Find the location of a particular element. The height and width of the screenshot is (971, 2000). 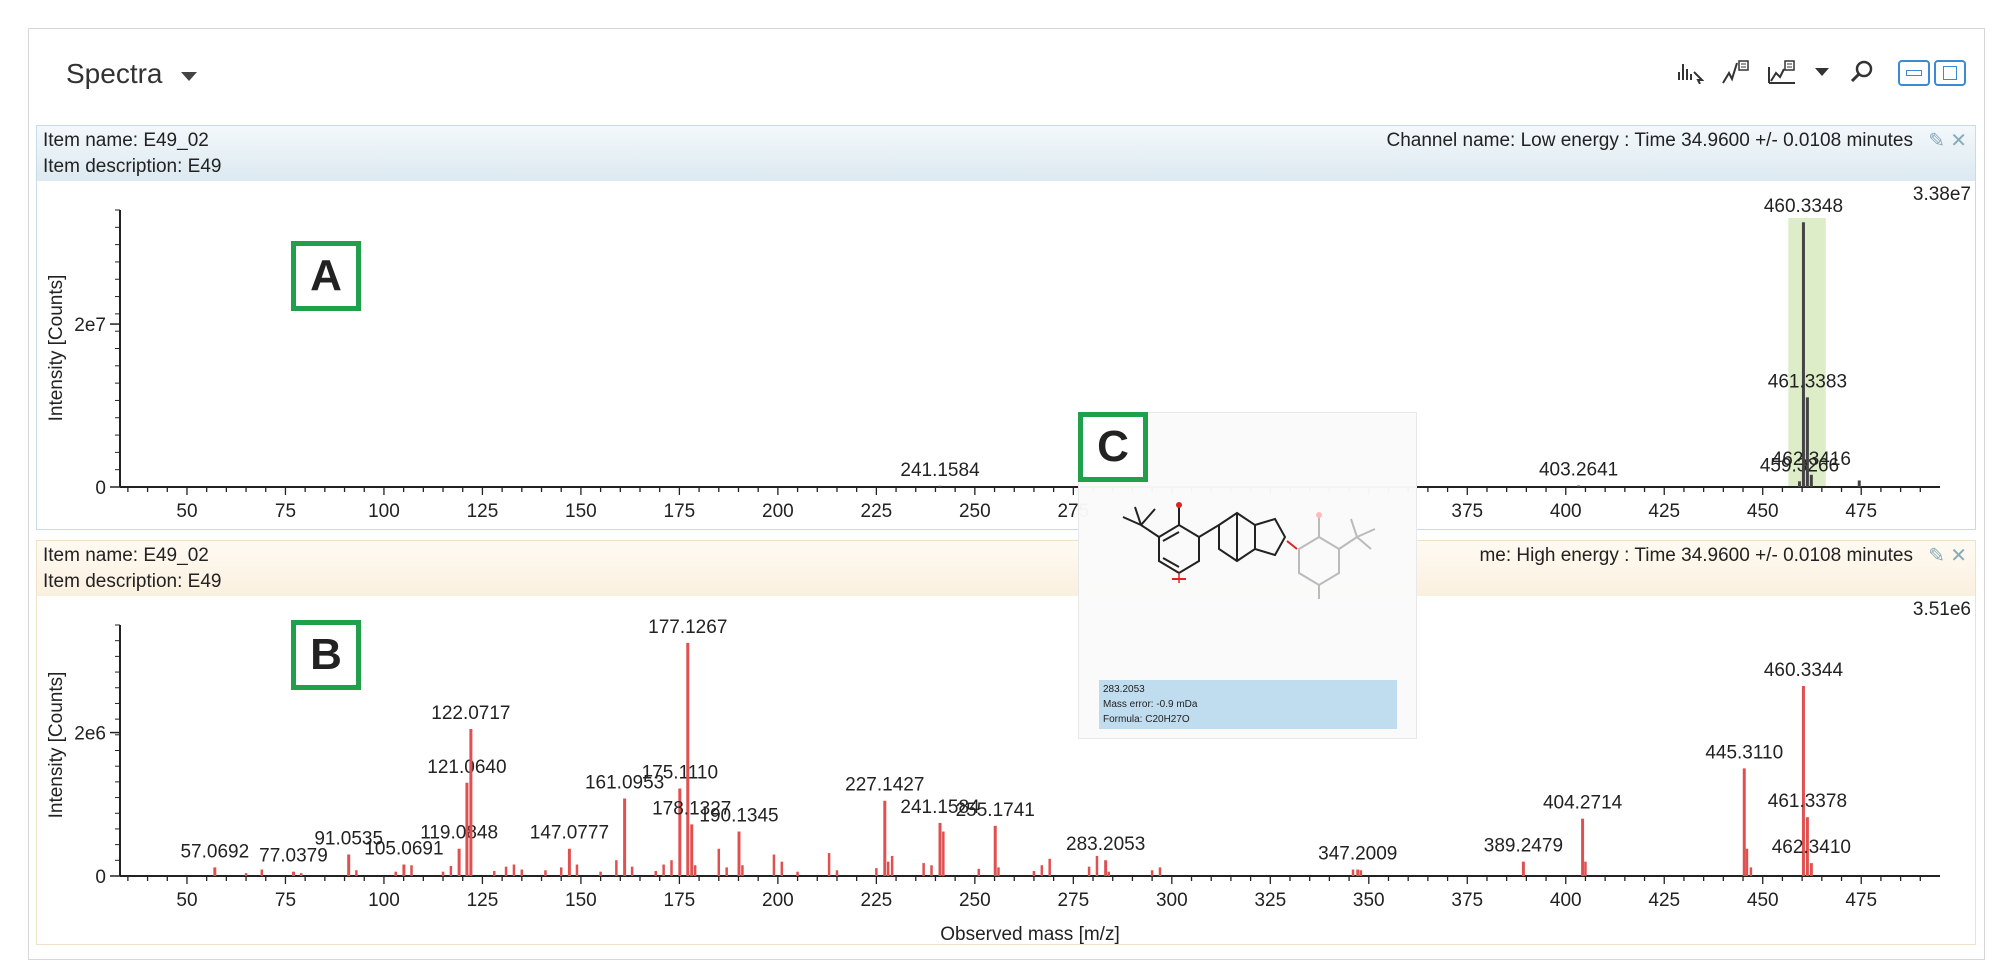

peak-label: 347.2009 is located at coordinates (1357, 854).